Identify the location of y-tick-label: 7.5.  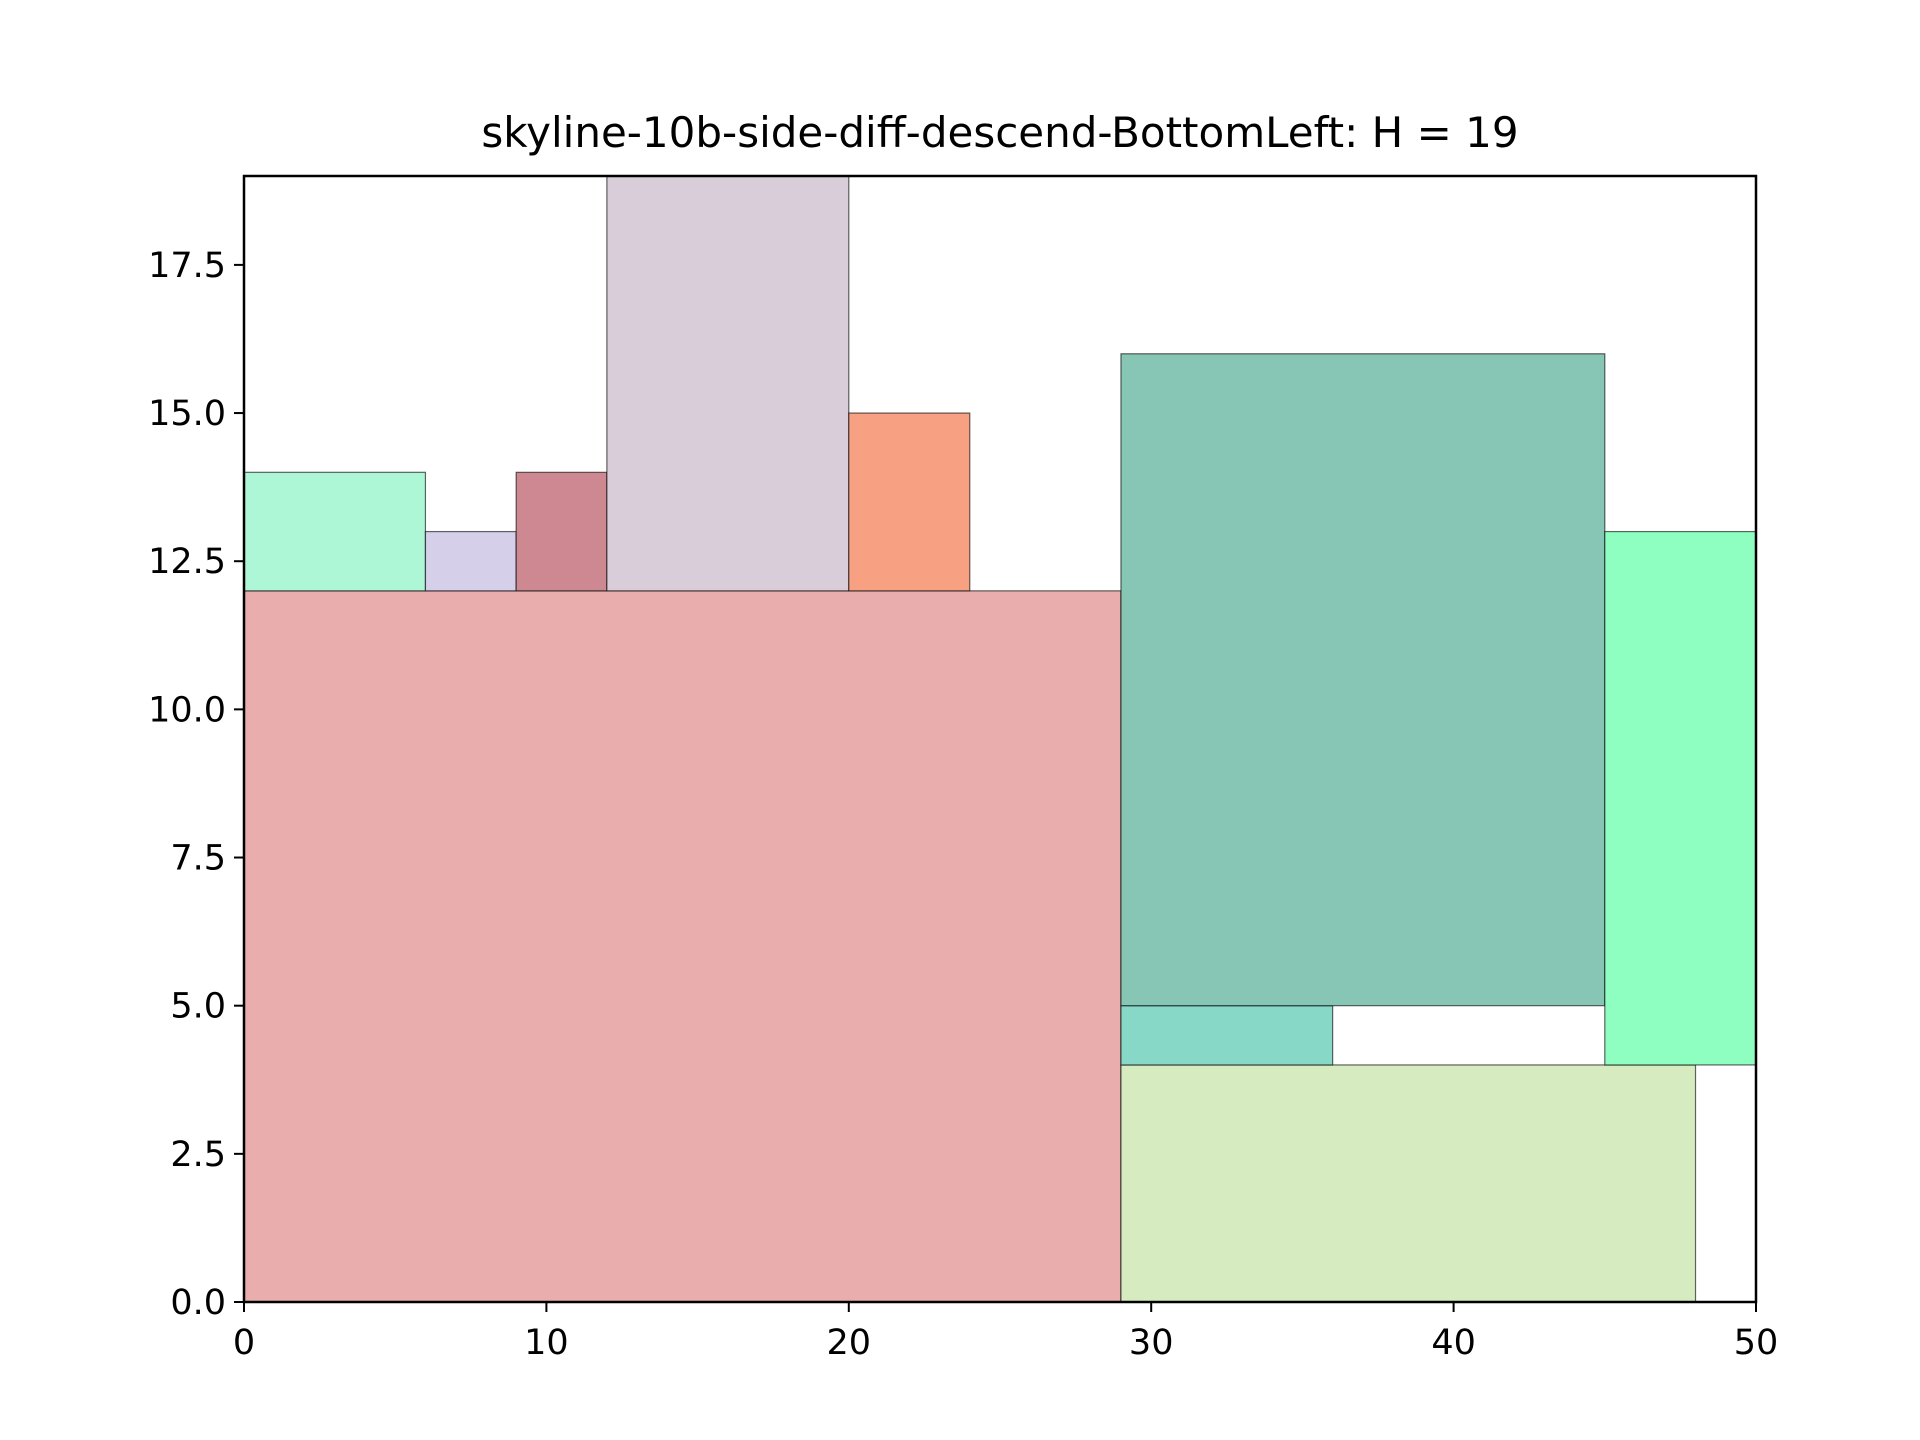
(198, 859).